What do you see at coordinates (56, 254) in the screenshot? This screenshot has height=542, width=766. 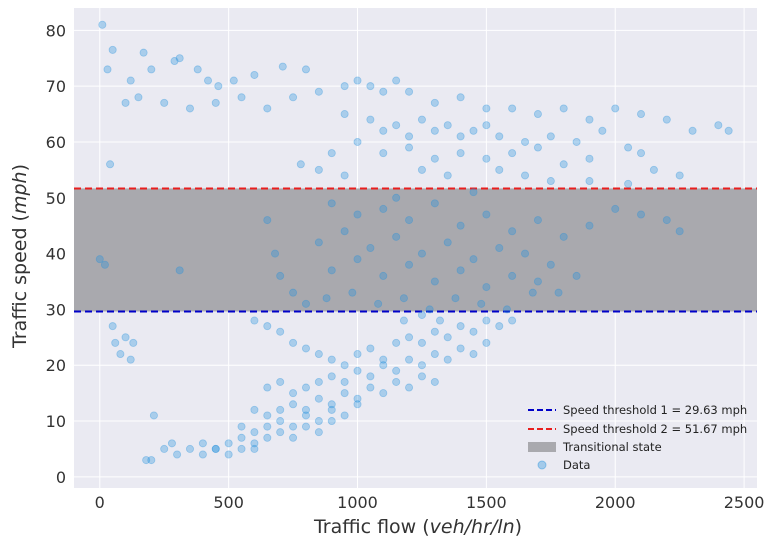 I see `y-tick-label: 40` at bounding box center [56, 254].